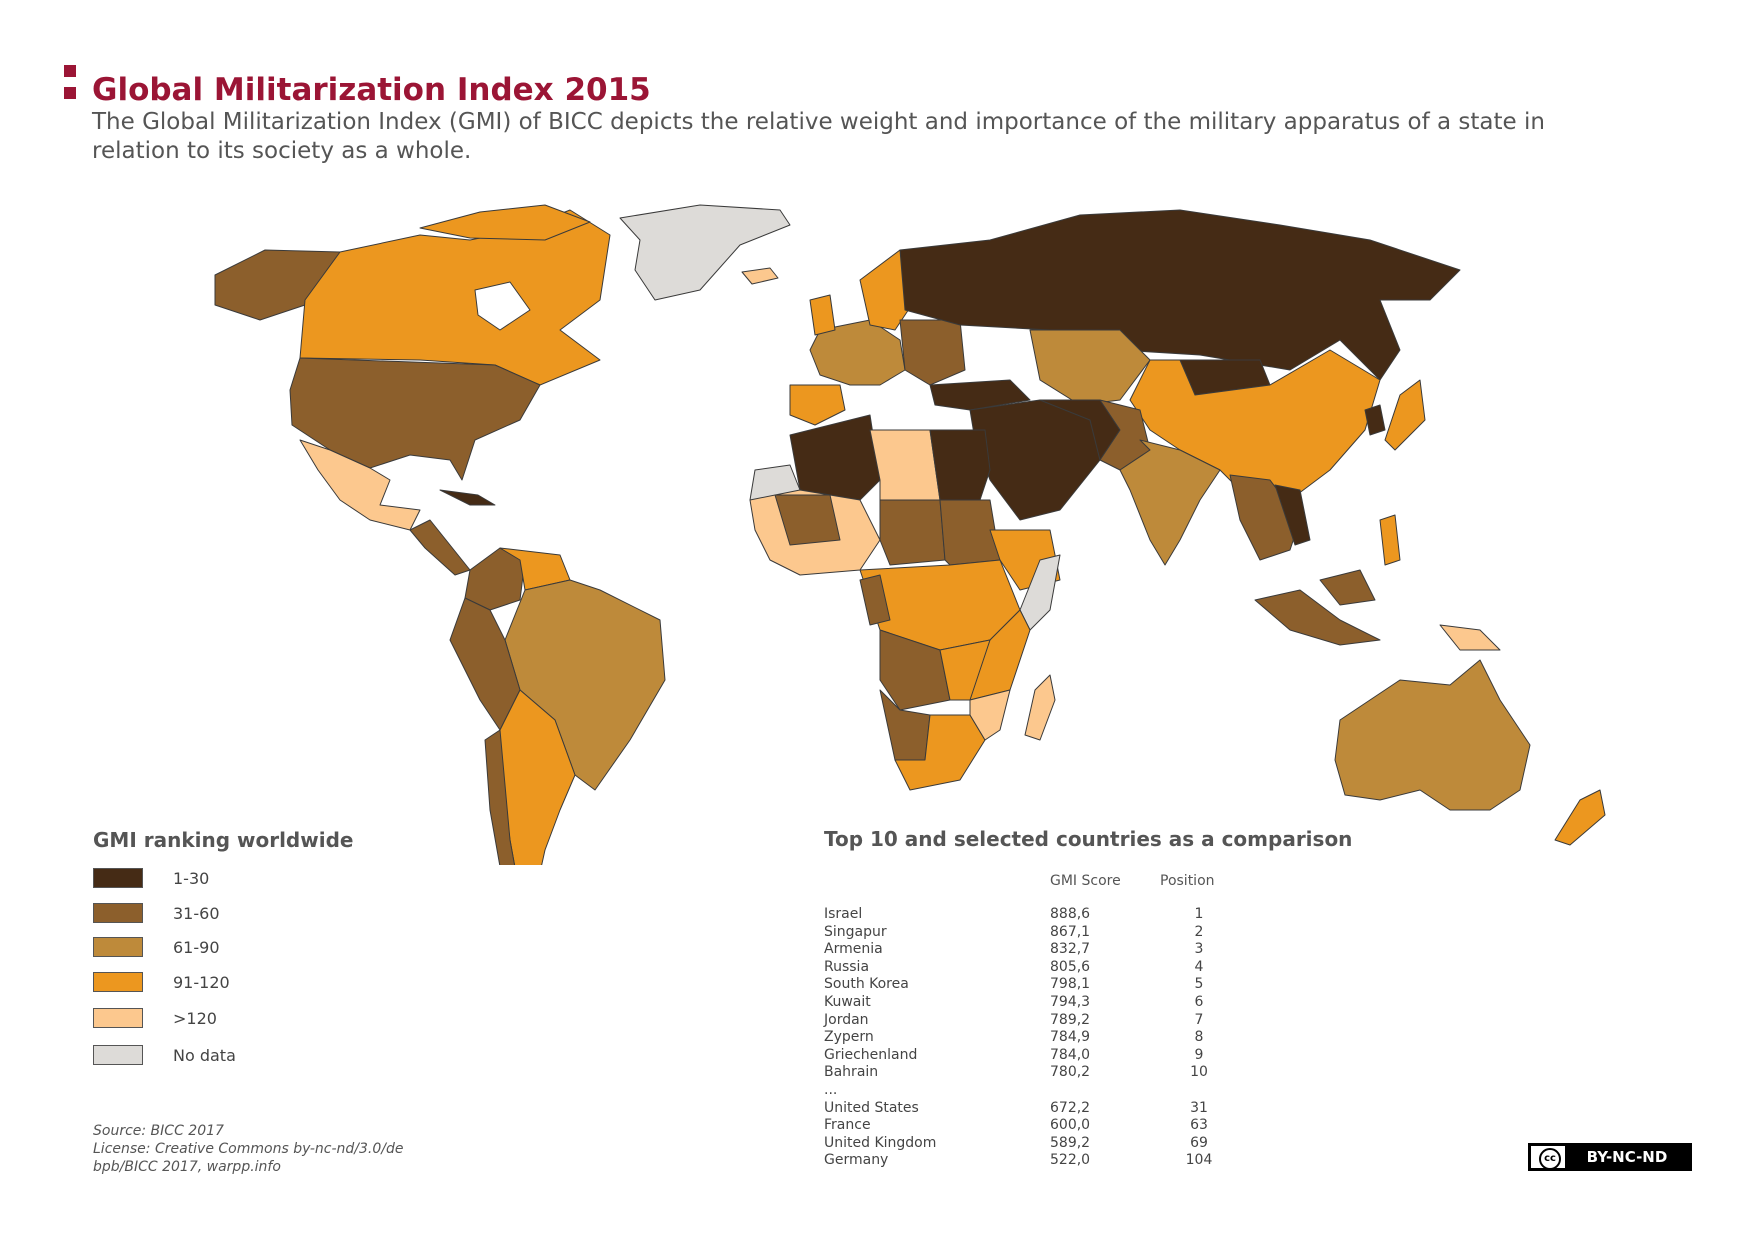 The image size is (1756, 1242). I want to click on country-cell: France, so click(847, 1125).